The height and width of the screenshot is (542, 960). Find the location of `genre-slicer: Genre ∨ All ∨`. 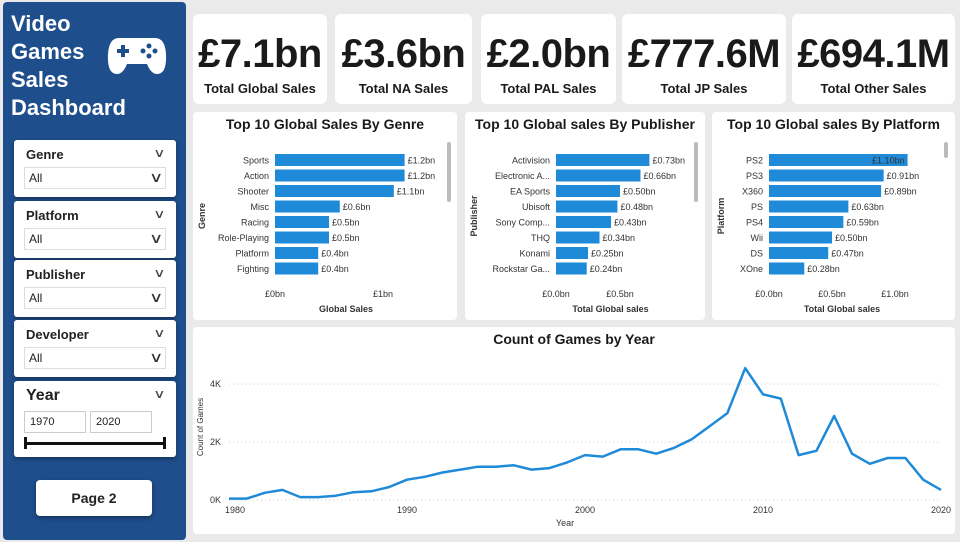

genre-slicer: Genre ∨ All ∨ is located at coordinates (95, 168).